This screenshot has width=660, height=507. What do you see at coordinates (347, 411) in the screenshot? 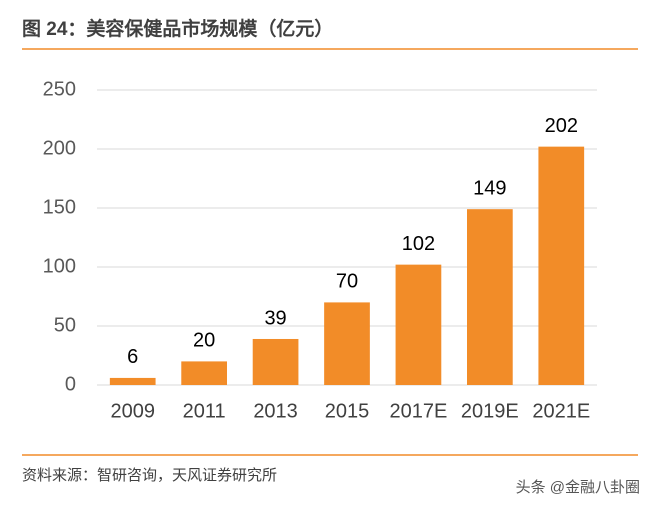
I see `x-tick-label: 2015` at bounding box center [347, 411].